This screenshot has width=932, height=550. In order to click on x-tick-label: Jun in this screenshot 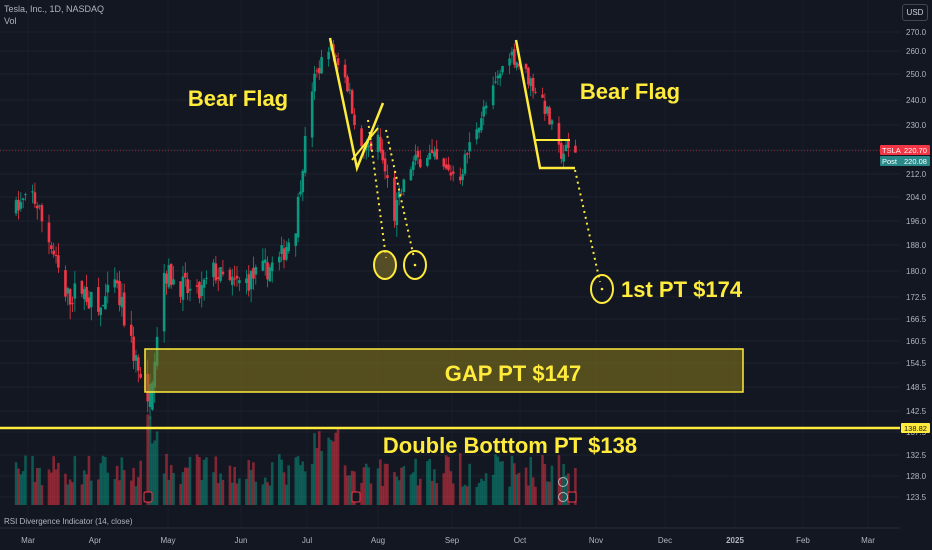, I will do `click(241, 540)`.